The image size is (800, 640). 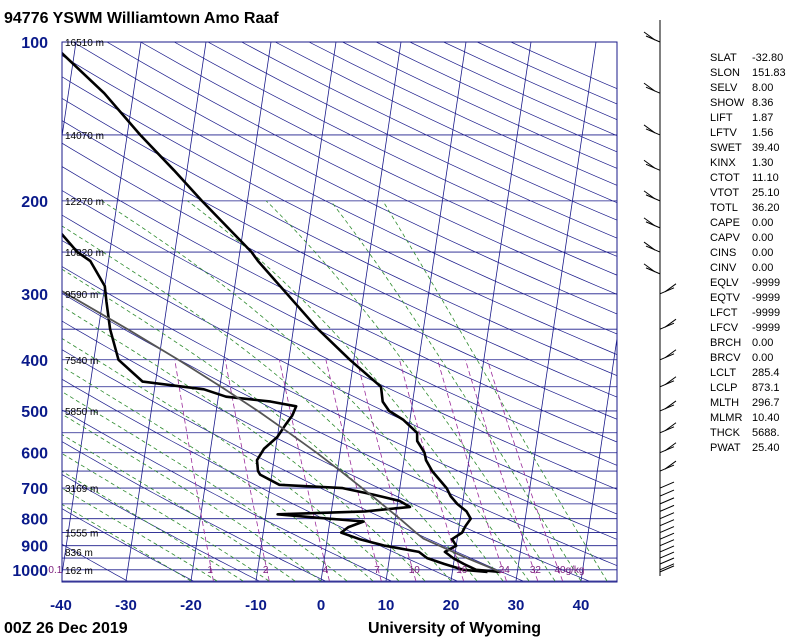 I want to click on temperature-axis-labels: -40 -30 -20 -10 0 10 20 30 40, so click(x=319, y=605).